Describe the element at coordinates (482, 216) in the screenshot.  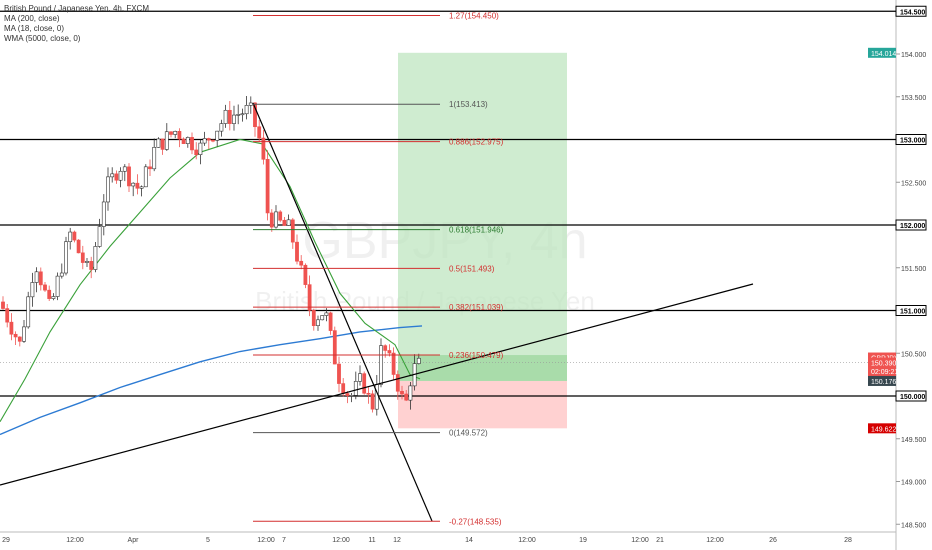
I see `target-zone` at that location.